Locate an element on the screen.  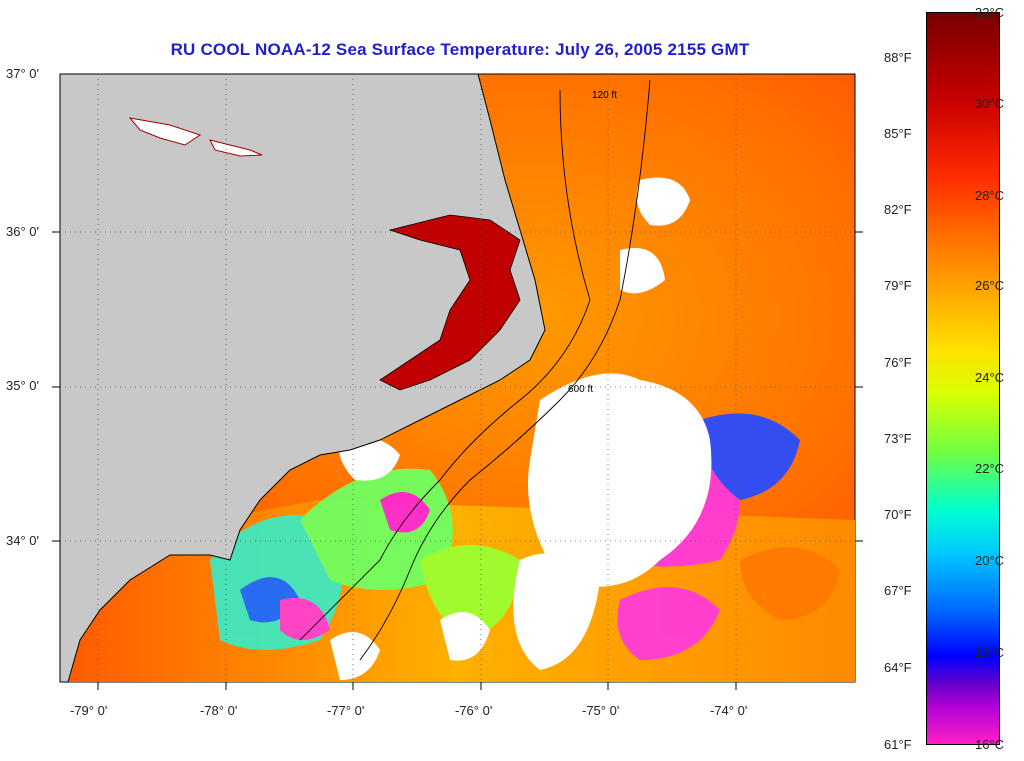
contour-label-120ft: 120 ft is located at coordinates (604, 95).